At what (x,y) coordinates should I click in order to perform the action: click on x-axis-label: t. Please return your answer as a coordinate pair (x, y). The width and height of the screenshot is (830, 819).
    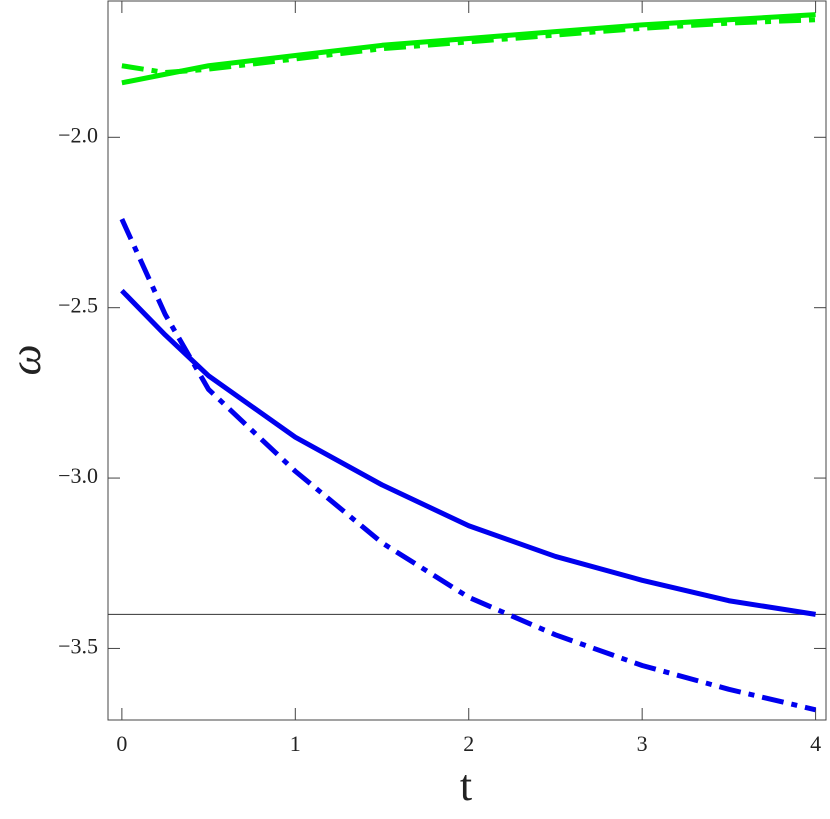
    Looking at the image, I should click on (466, 785).